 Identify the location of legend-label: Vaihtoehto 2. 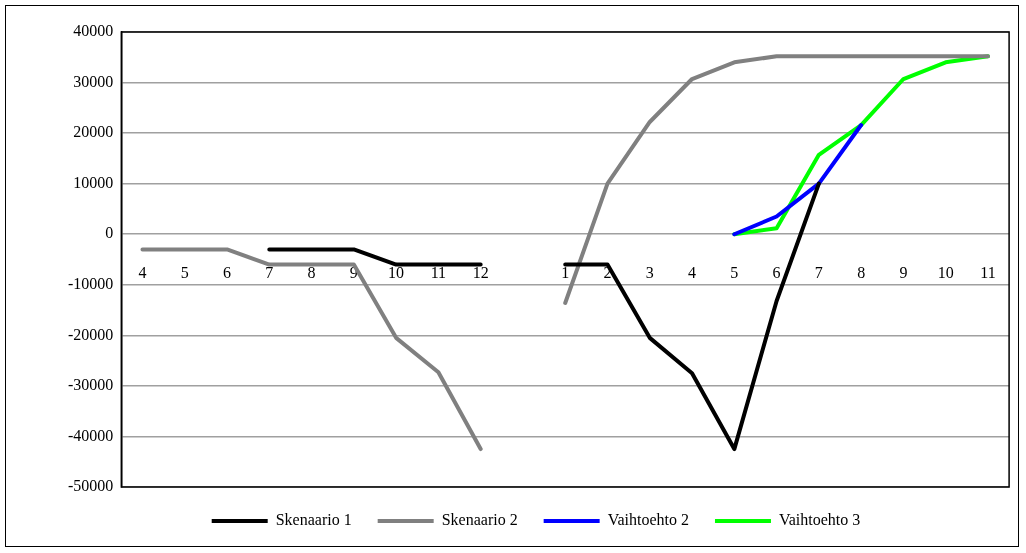
(648, 520).